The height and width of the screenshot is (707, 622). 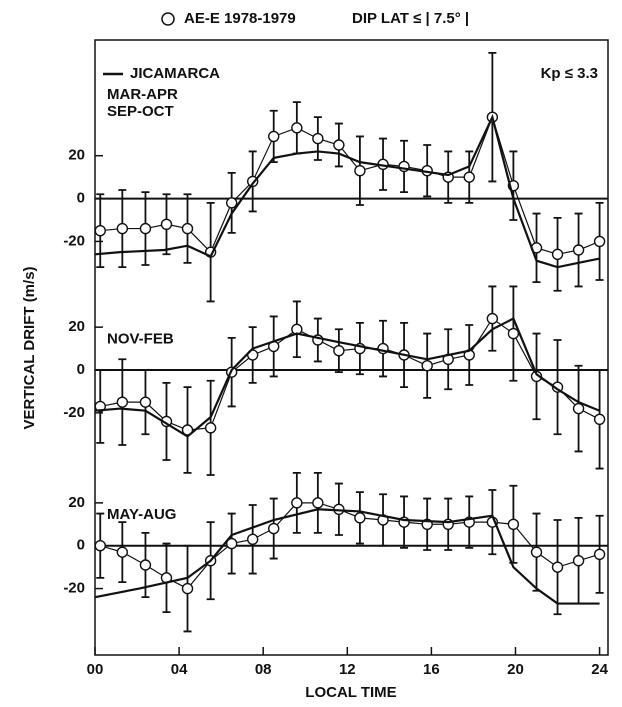 What do you see at coordinates (410, 18) in the screenshot?
I see `chart-title: DIP LAT ≤ | 7.5° |` at bounding box center [410, 18].